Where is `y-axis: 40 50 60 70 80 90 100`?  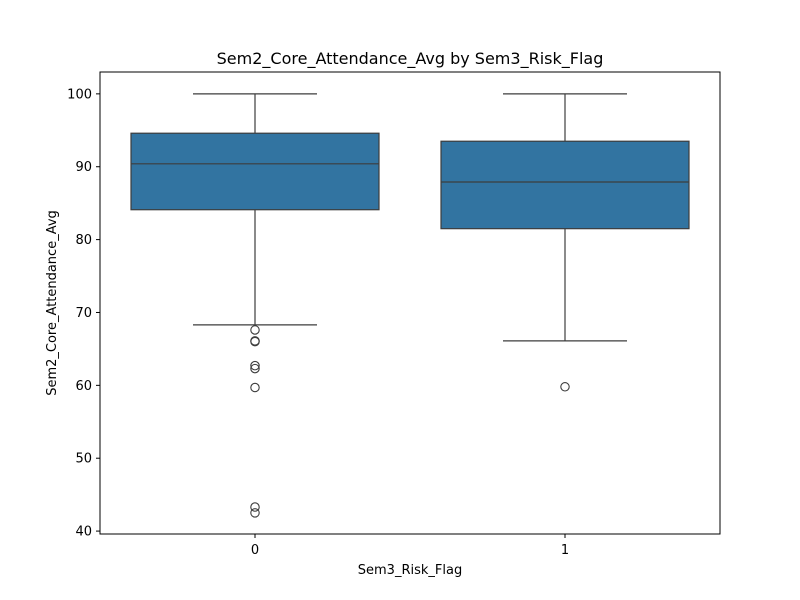 y-axis: 40 50 60 70 80 90 100 is located at coordinates (83, 313).